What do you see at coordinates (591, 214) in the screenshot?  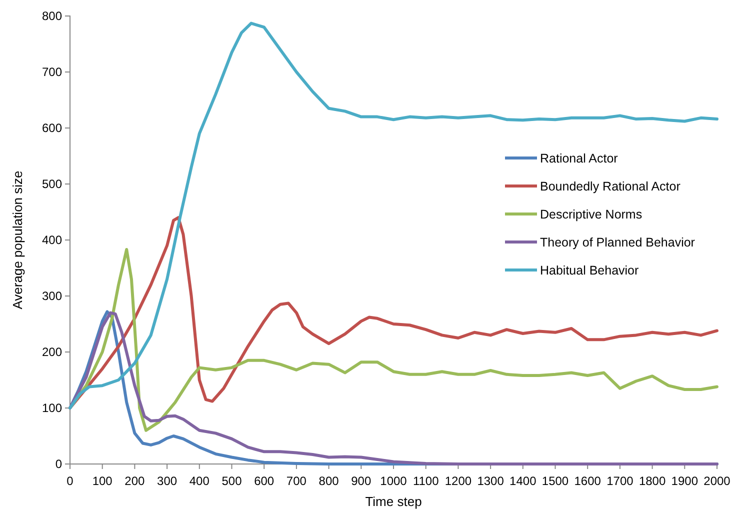 I see `legend-label: Descriptive Norms` at bounding box center [591, 214].